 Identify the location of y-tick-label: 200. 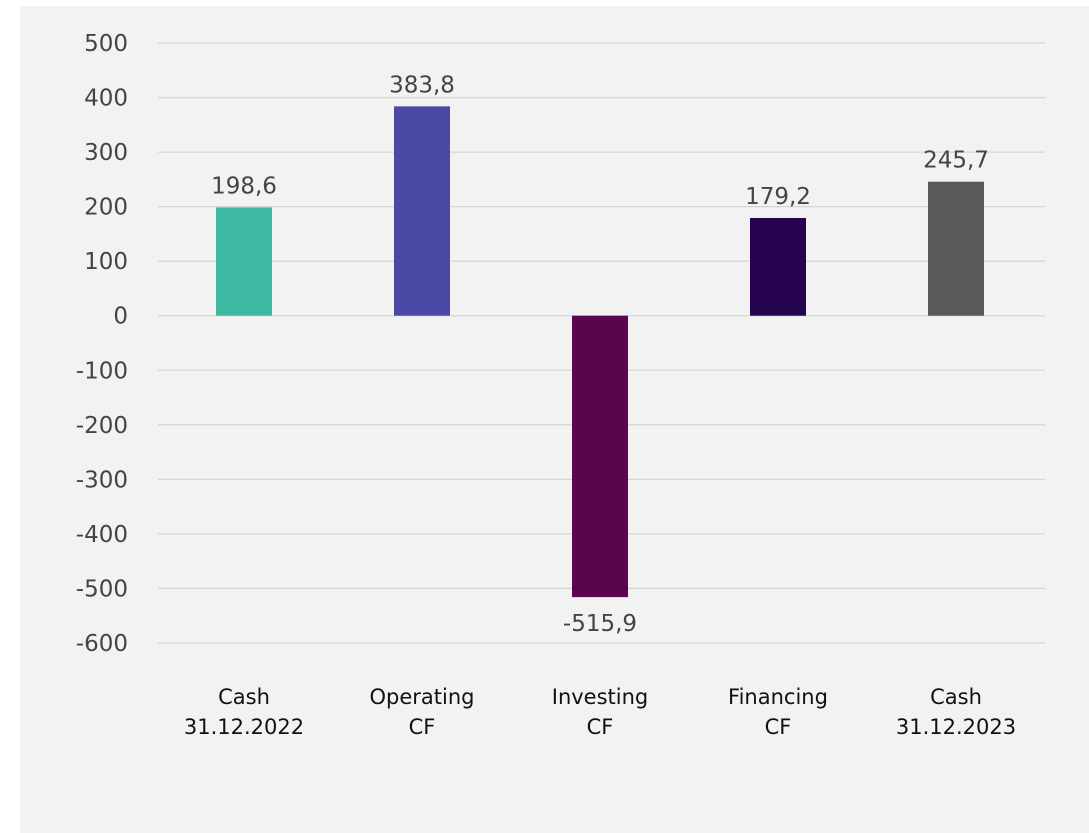
(106, 208).